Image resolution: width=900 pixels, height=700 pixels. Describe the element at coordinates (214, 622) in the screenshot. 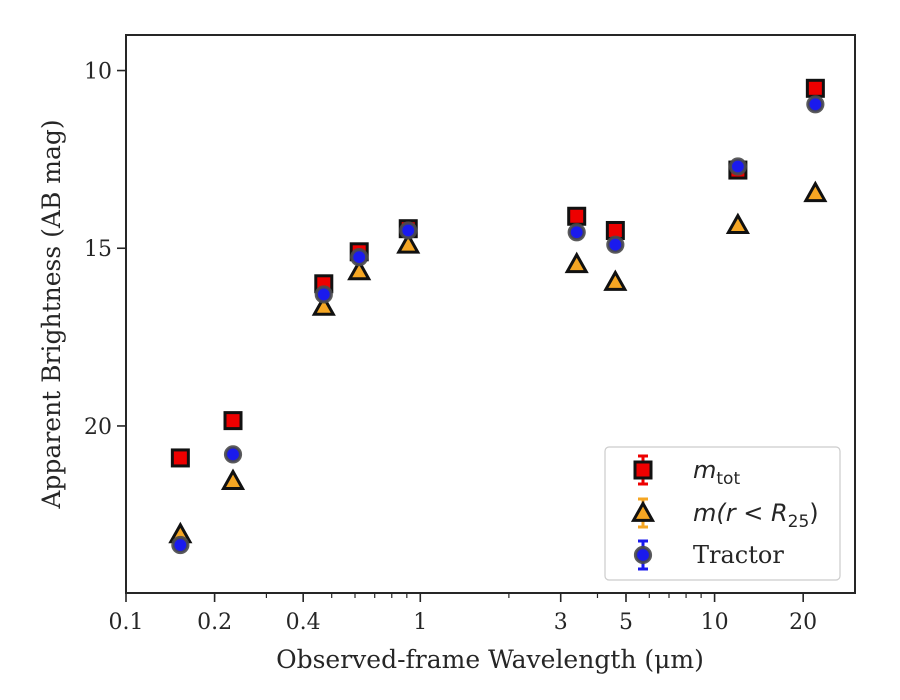

I see `x-tick-label: 0.2` at that location.